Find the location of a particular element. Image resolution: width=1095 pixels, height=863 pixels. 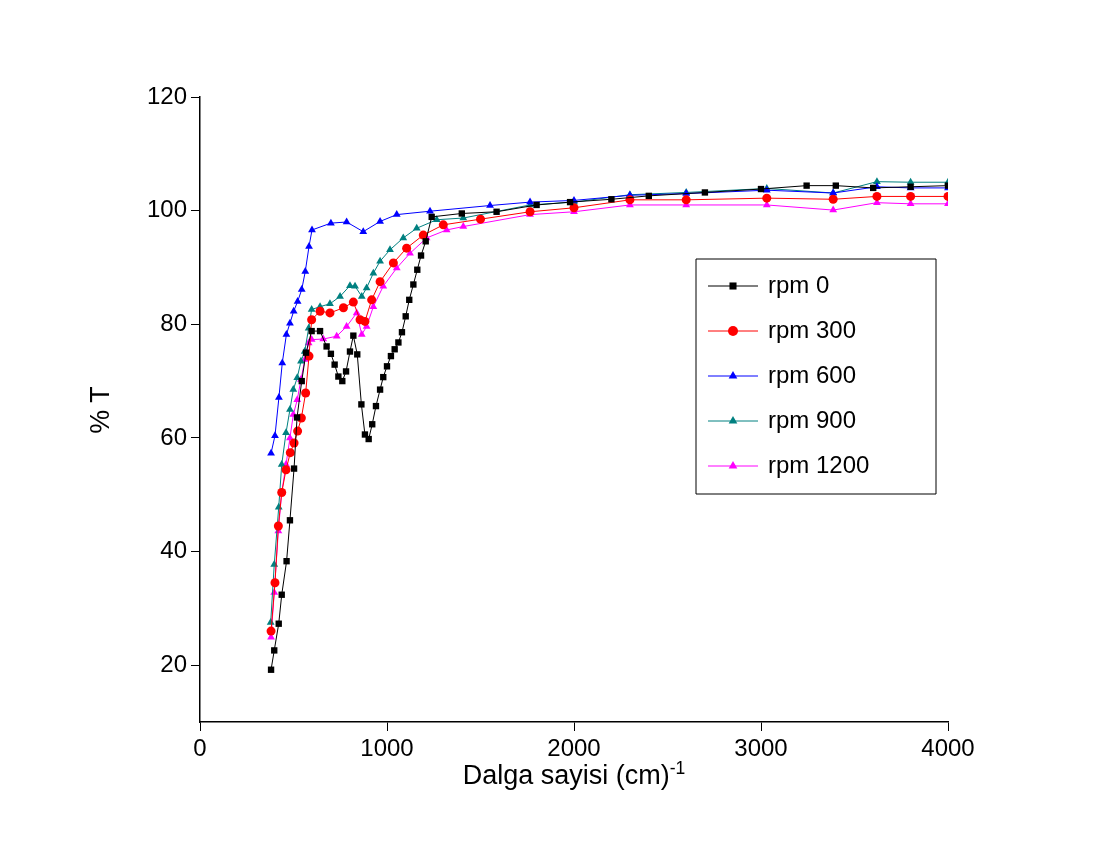

y-tick-label: 40 is located at coordinates (173, 550).